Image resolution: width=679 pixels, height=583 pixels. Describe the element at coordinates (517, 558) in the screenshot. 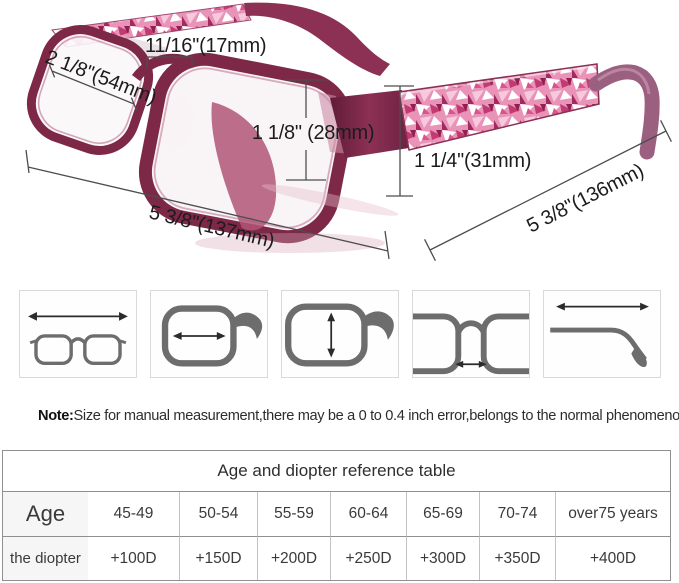

I see `table-cell: +350D` at that location.